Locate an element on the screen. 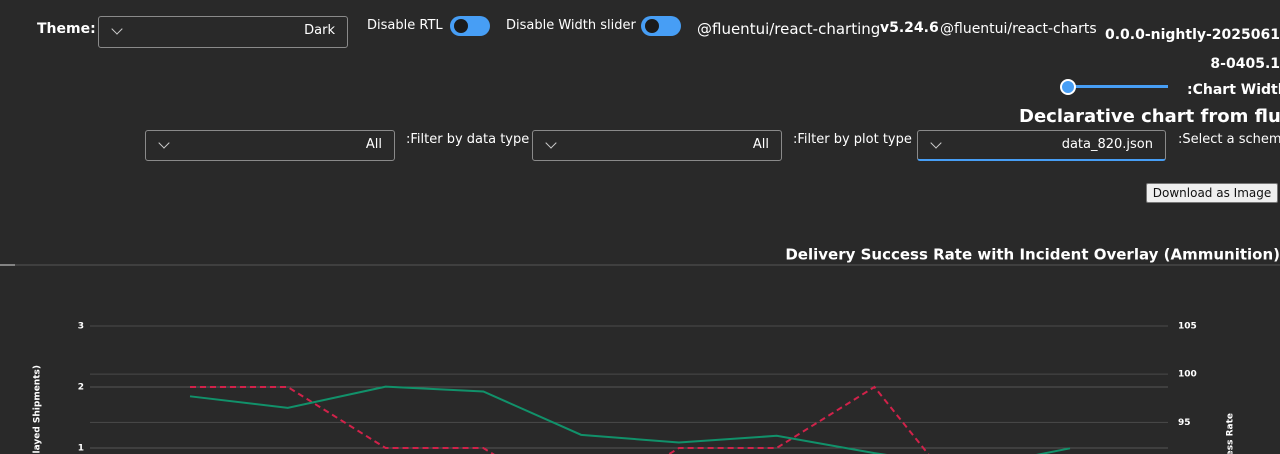 The width and height of the screenshot is (1280, 454). y2-tick-label: 100 is located at coordinates (1187, 375).